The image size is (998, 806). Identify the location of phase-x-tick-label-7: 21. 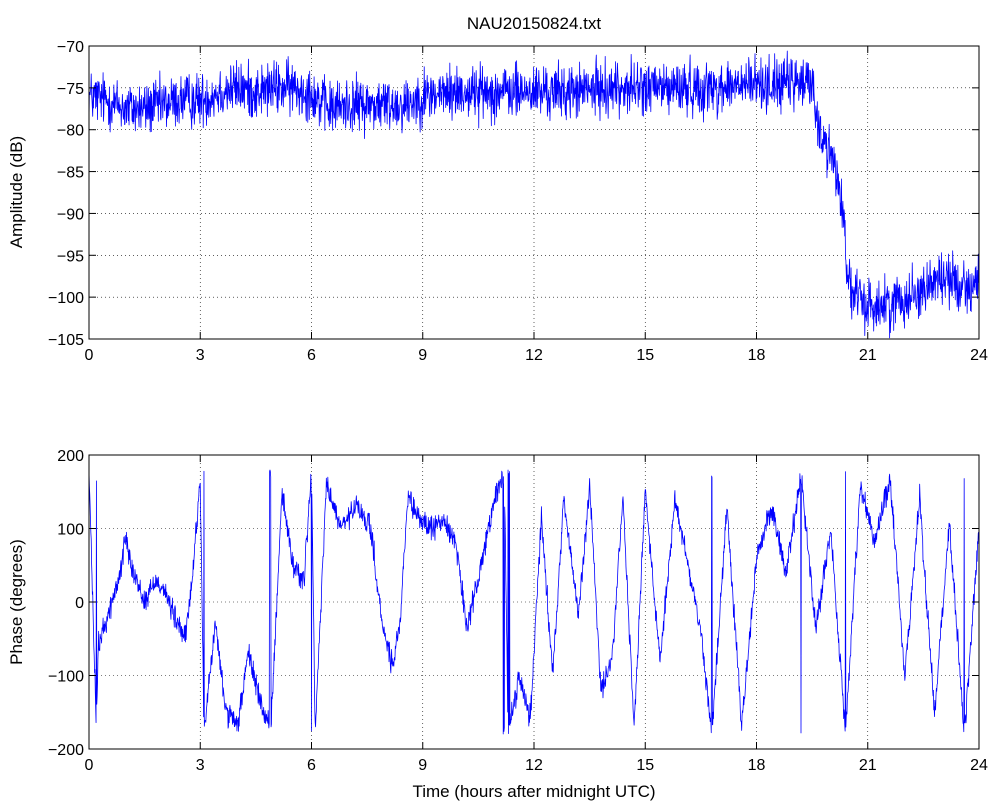
(868, 765).